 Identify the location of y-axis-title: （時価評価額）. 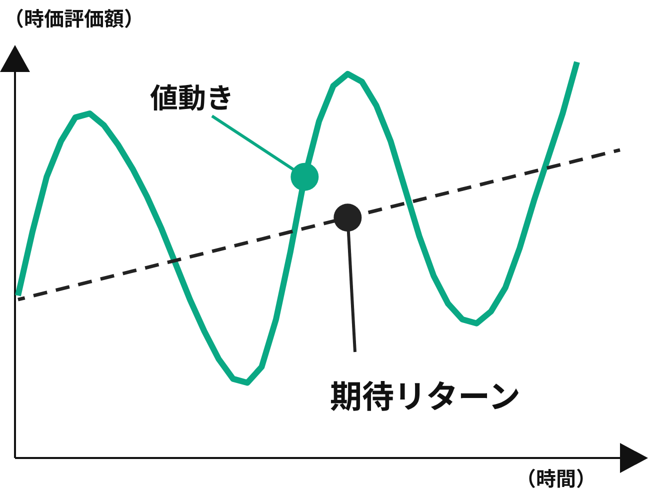
(74, 17).